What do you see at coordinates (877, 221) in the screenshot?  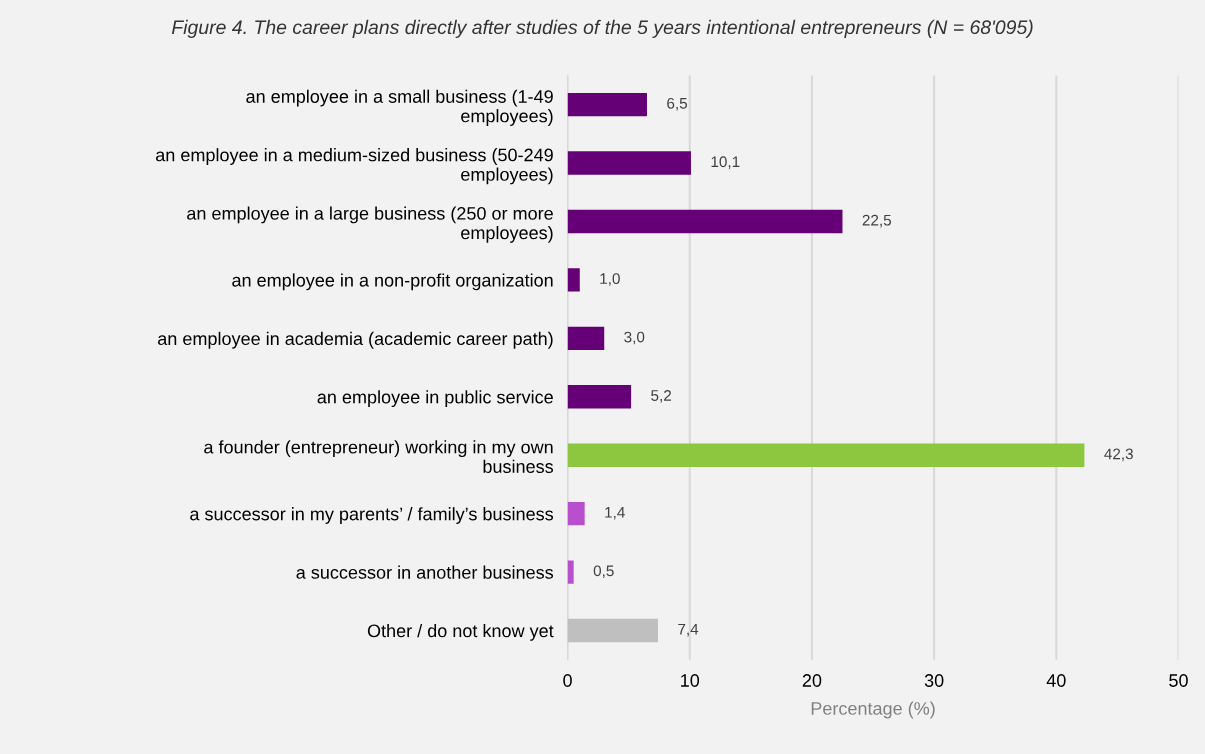 I see `data-label: 22,5` at bounding box center [877, 221].